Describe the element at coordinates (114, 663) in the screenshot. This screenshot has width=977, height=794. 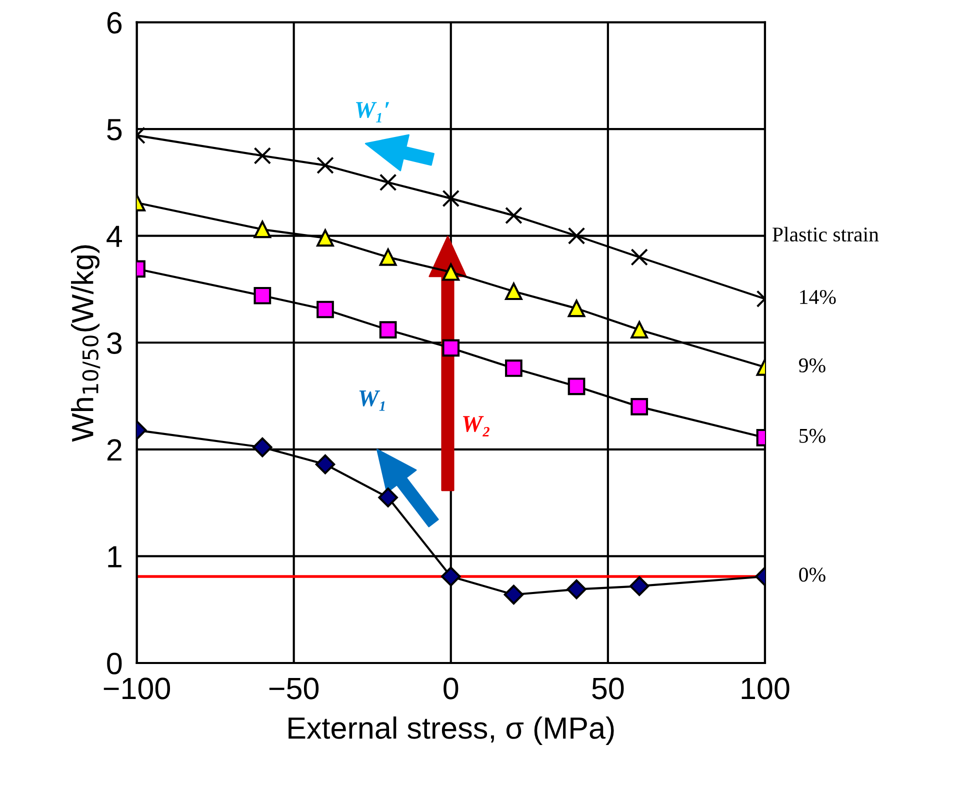
I see `y-tick-label: 0` at that location.